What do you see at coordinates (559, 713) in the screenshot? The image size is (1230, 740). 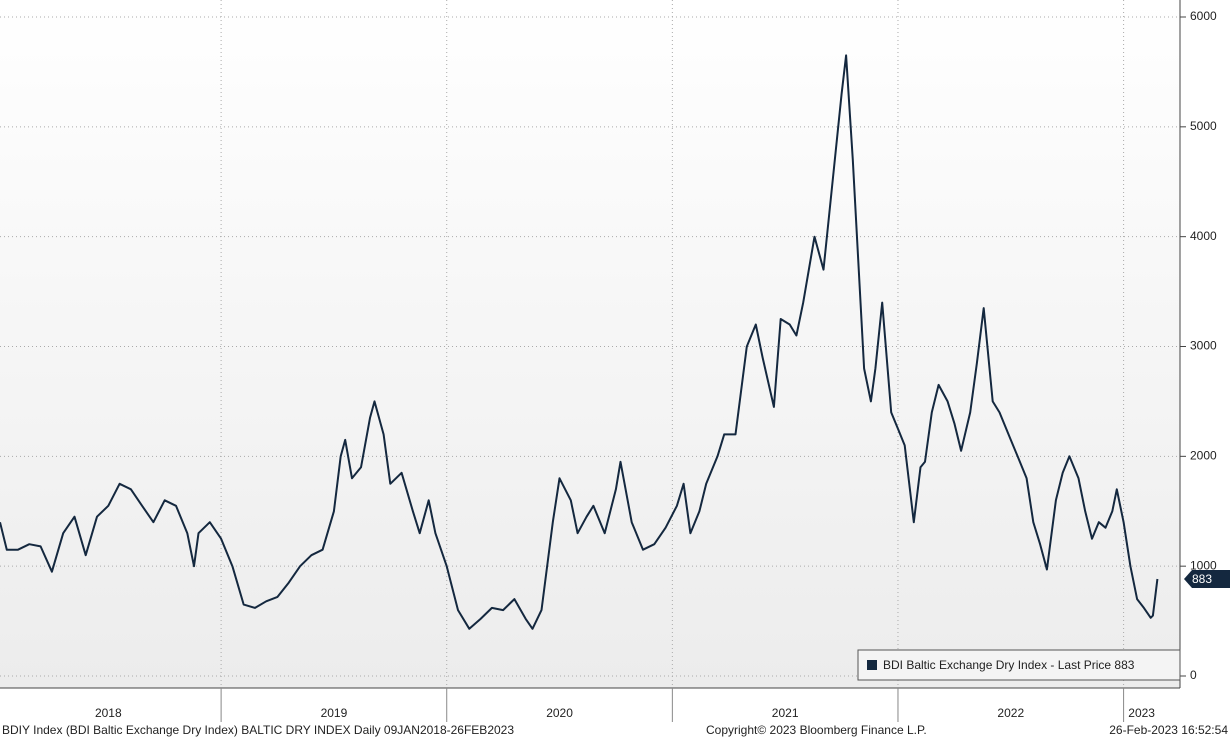 I see `x-tick-label: 2020` at bounding box center [559, 713].